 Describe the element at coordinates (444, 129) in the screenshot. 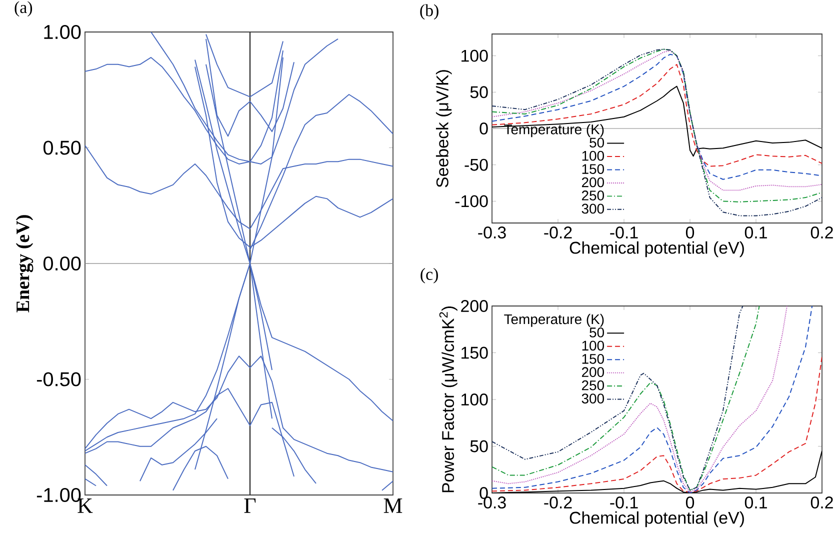

I see `y-axis-title: Seebeck (μV/K)` at that location.